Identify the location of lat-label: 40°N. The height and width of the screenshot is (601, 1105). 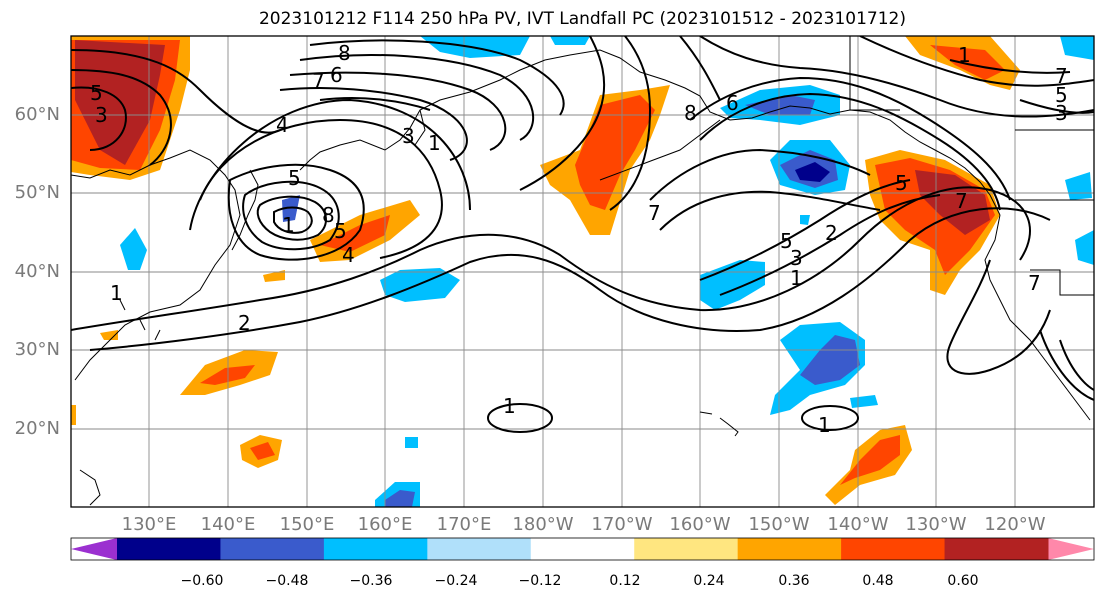
(37, 271).